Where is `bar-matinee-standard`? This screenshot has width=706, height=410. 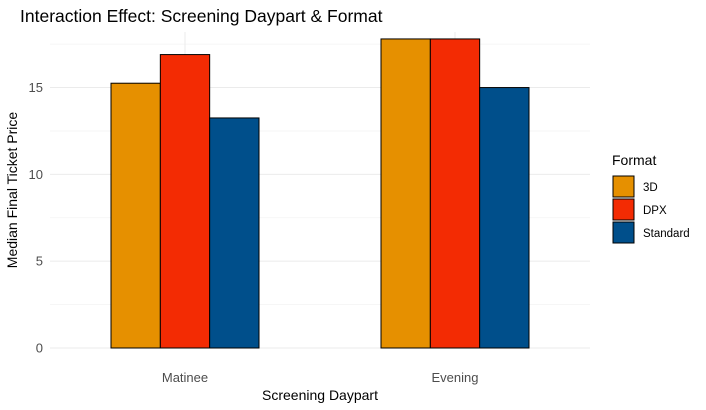 bar-matinee-standard is located at coordinates (234, 233).